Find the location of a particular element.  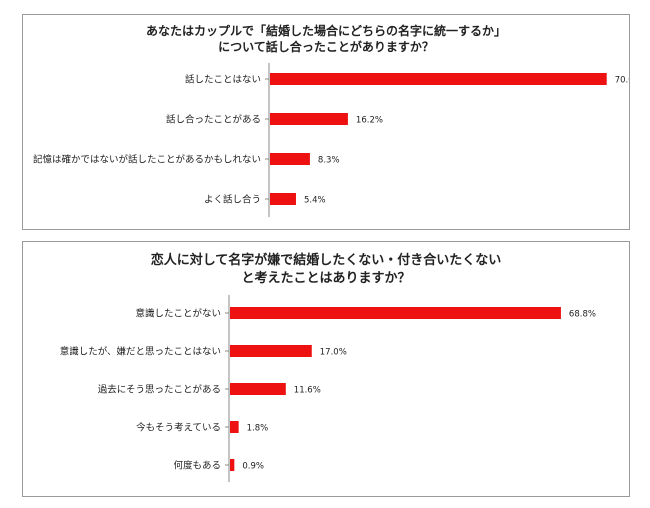

chart-1-category-label: 話し合ったことがある is located at coordinates (213, 120).